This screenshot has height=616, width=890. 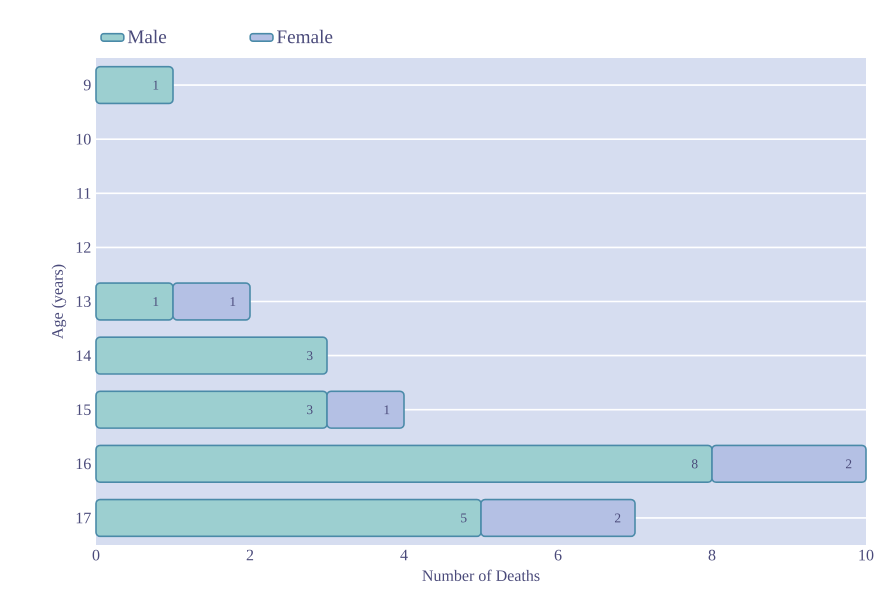 I want to click on x-tick-label: 10, so click(x=866, y=555).